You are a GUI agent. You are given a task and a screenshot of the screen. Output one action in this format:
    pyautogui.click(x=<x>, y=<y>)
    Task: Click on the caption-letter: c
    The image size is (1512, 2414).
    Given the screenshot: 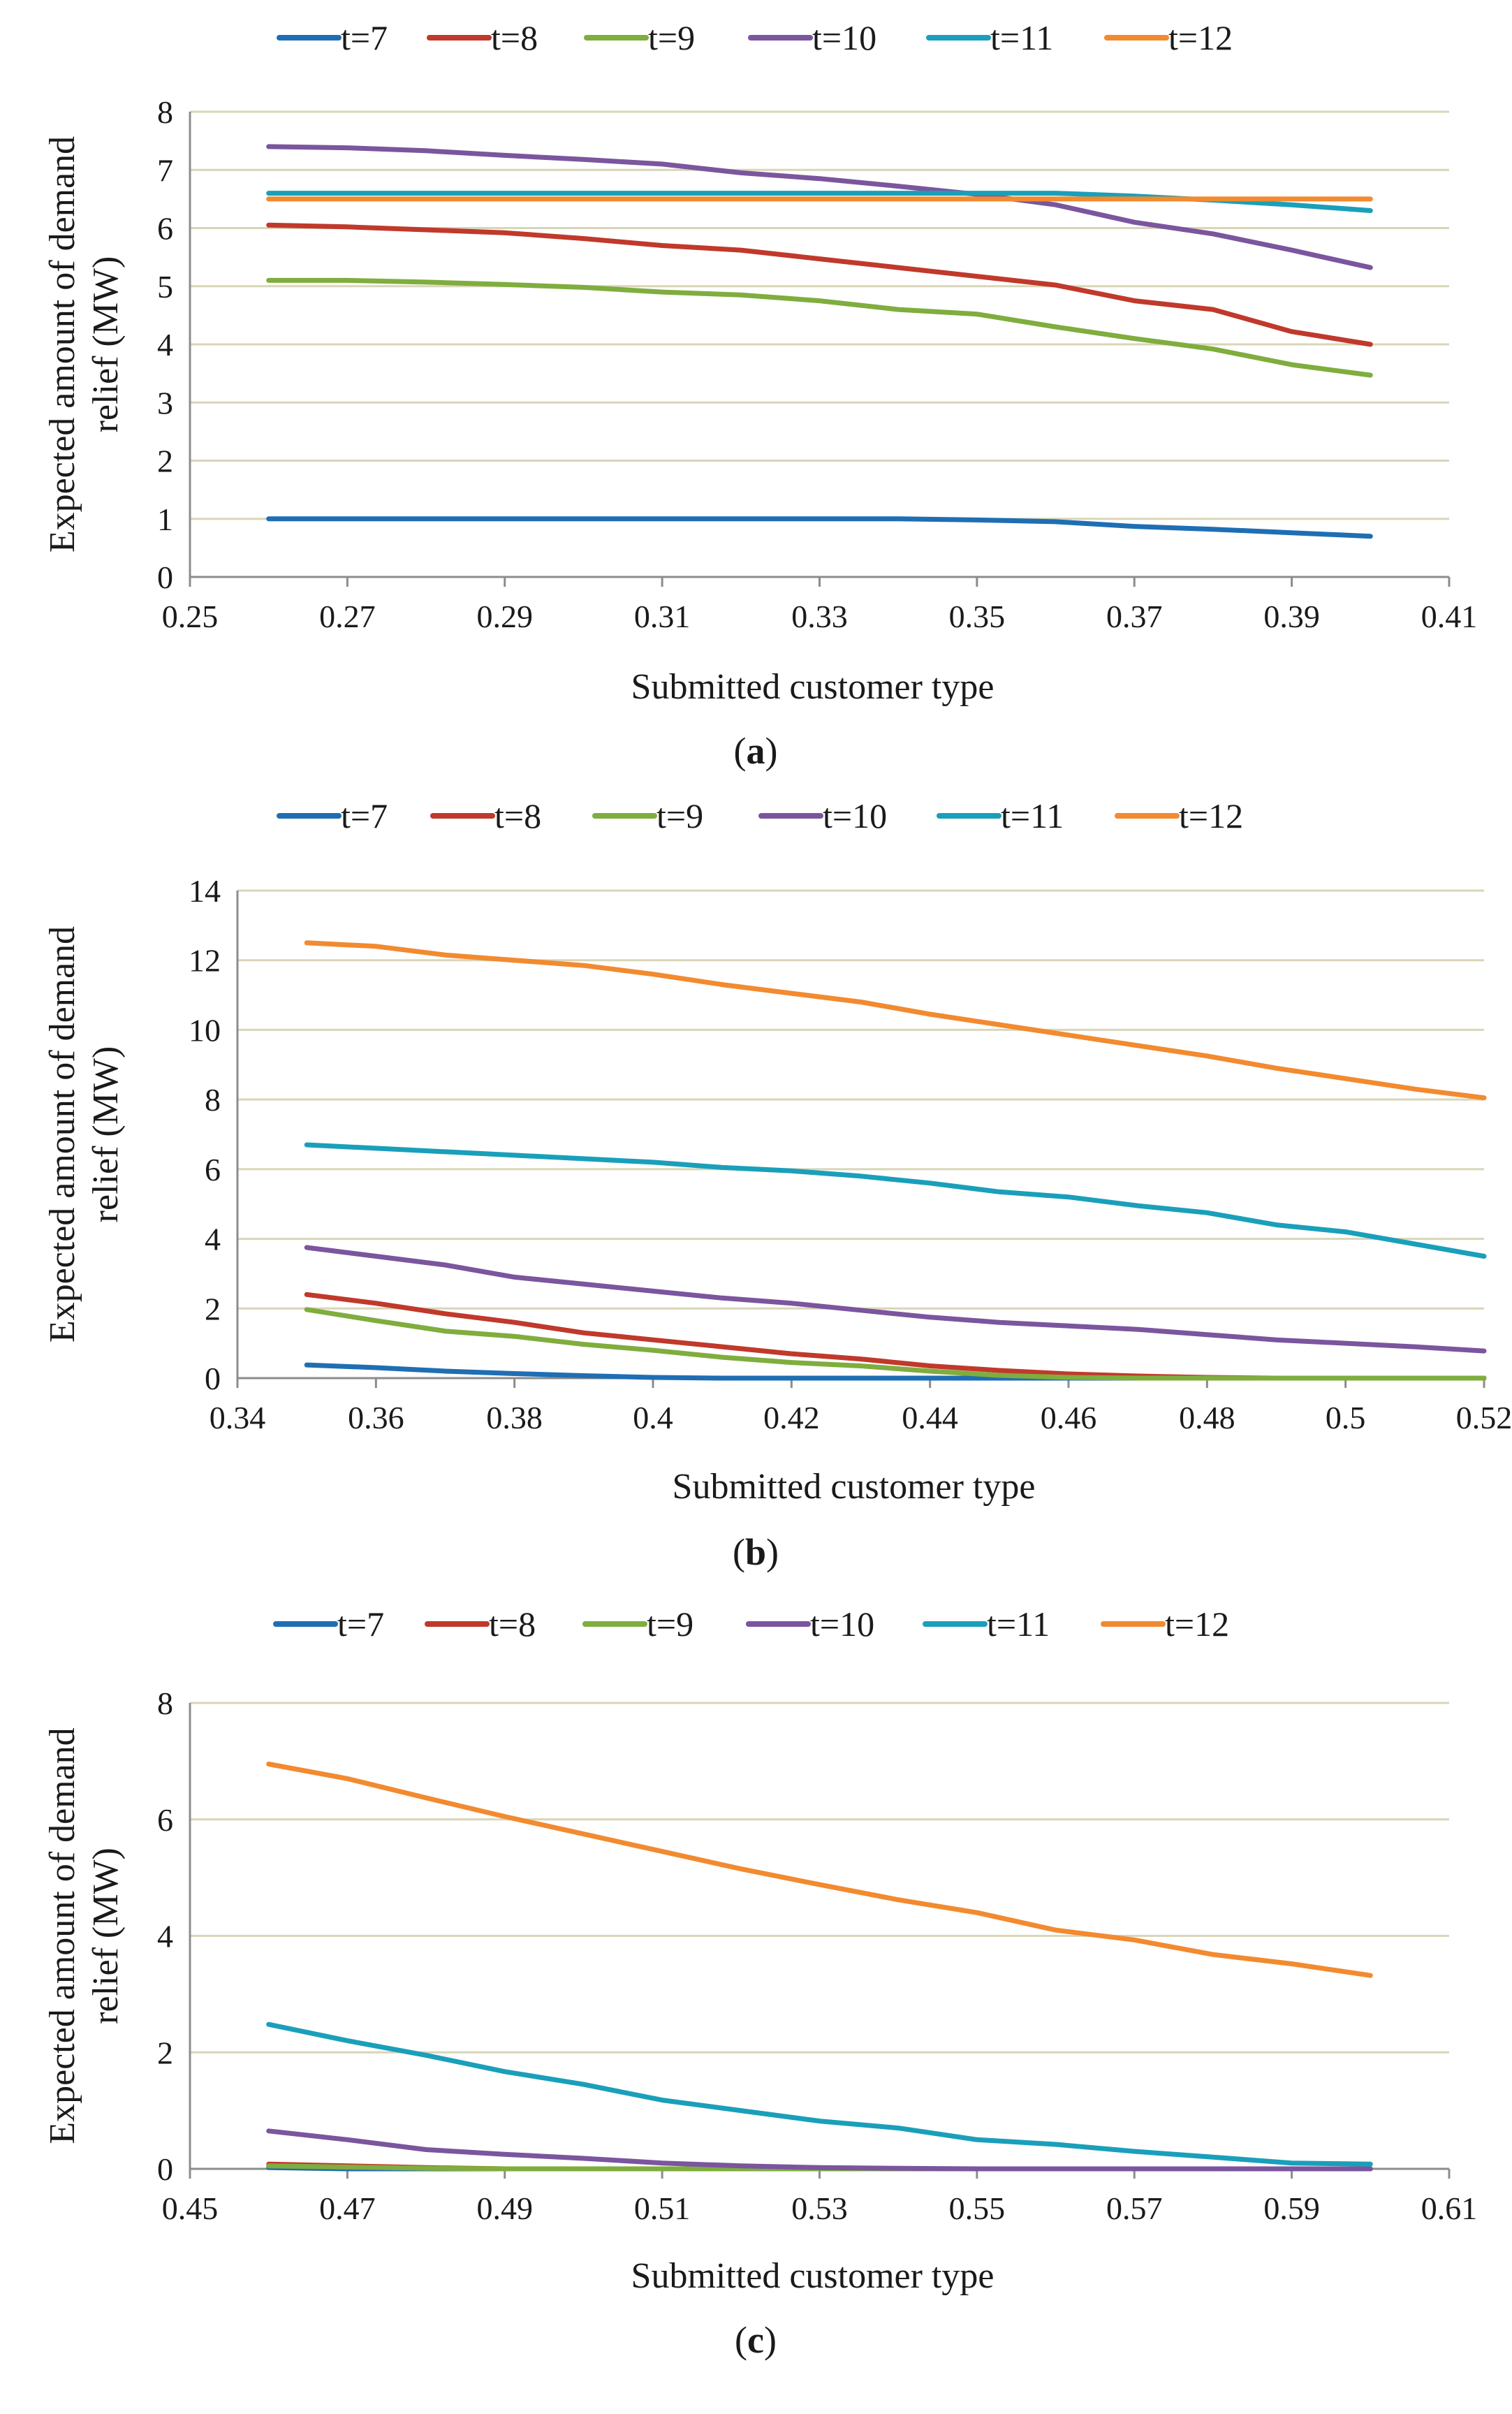 What is the action you would take?
    pyautogui.click(x=755, y=2340)
    